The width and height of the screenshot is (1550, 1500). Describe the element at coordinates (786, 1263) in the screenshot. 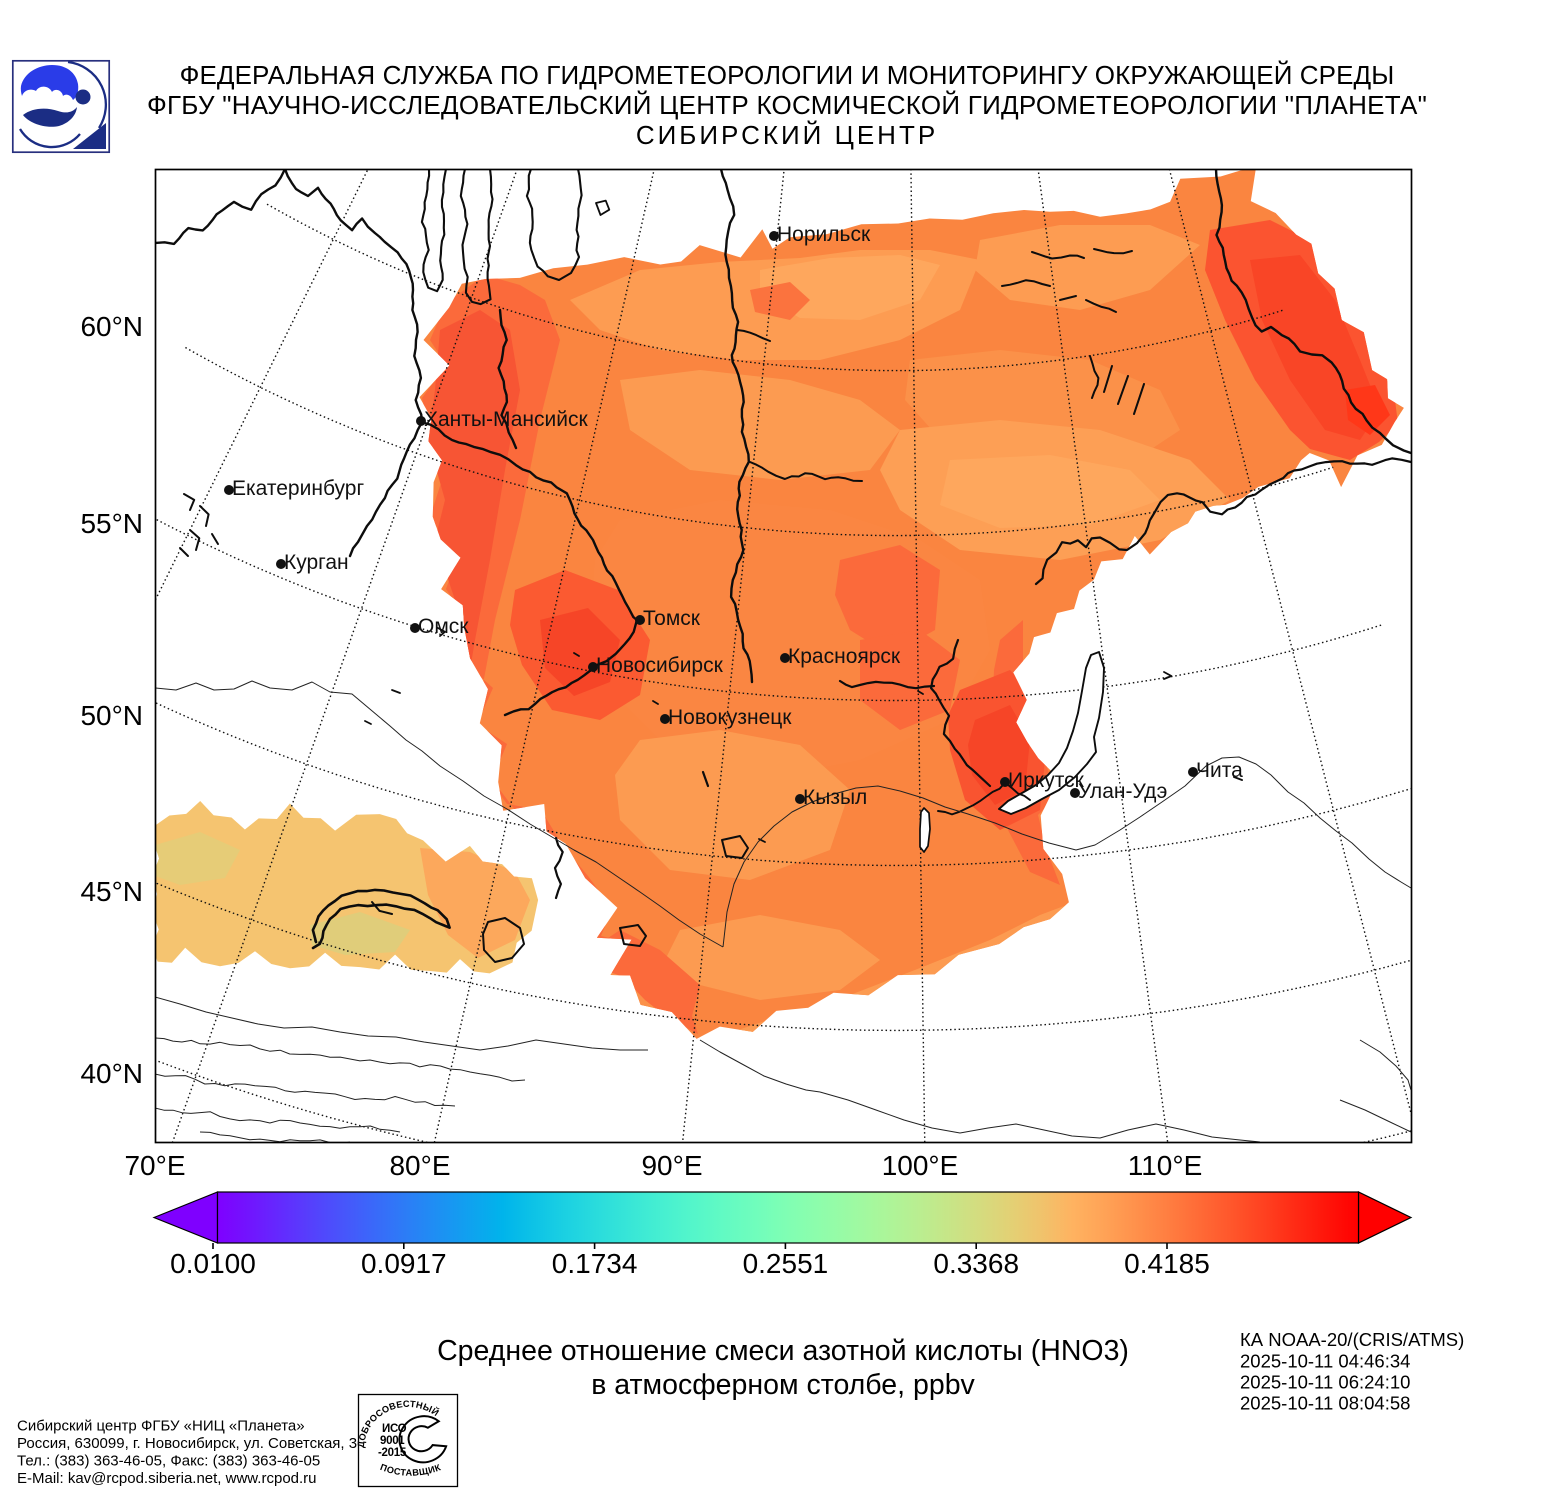

I see `svg-text: 0.2551` at that location.